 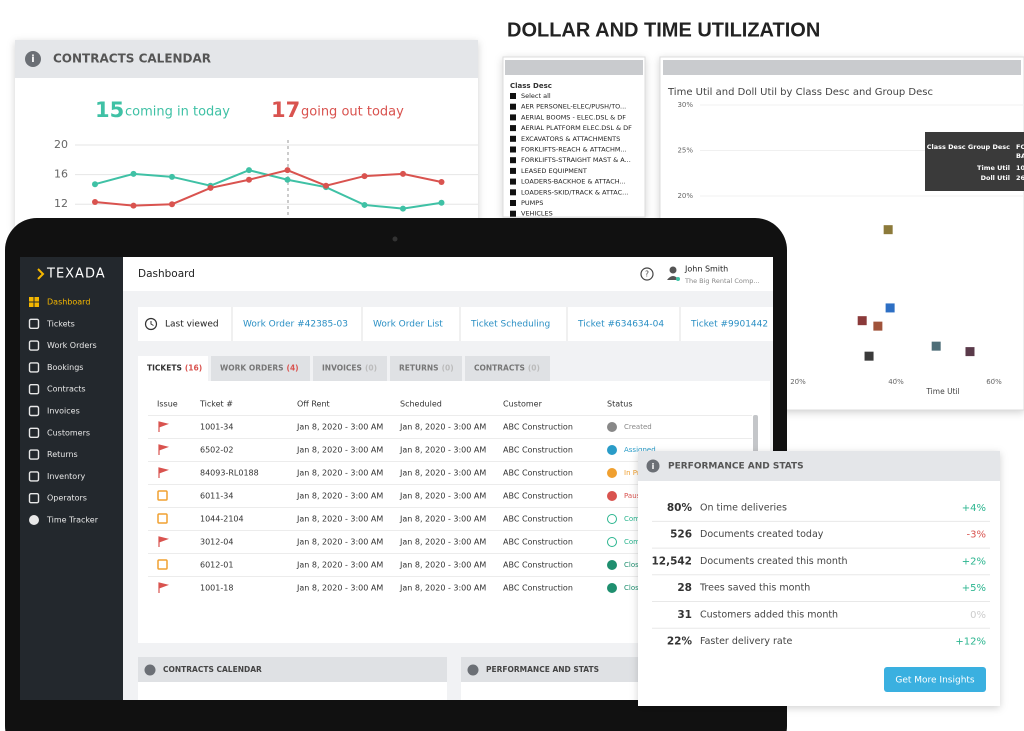 I want to click on filter-item: AERIAL PLATFORM ELEC.DSL & DF, so click(x=576, y=128).